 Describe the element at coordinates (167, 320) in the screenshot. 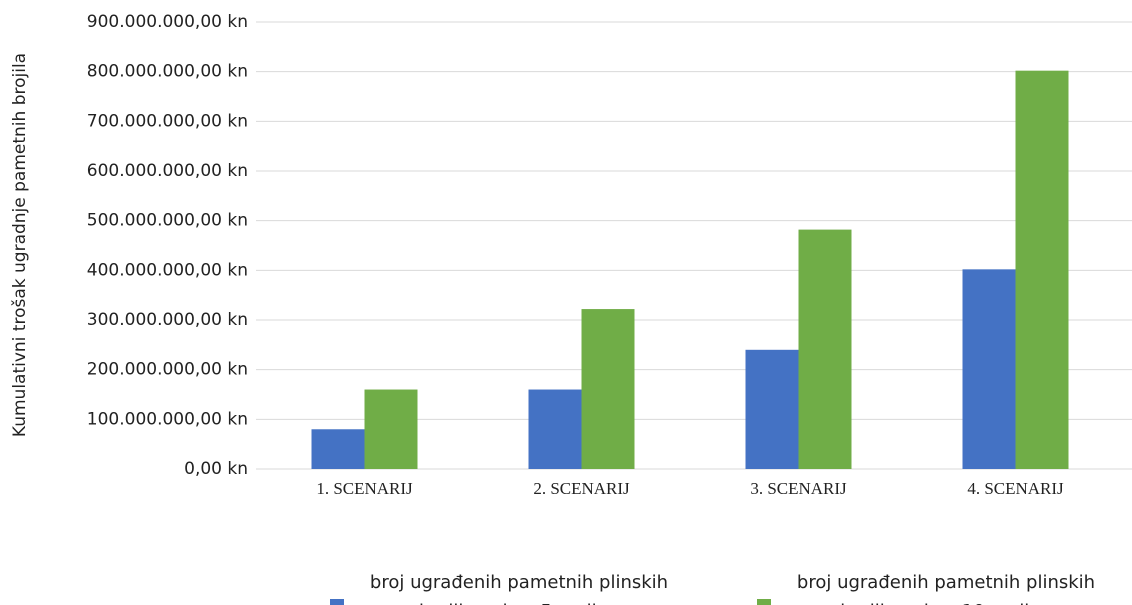

I see `y-tick-label: 300.000.000,00 kn` at that location.